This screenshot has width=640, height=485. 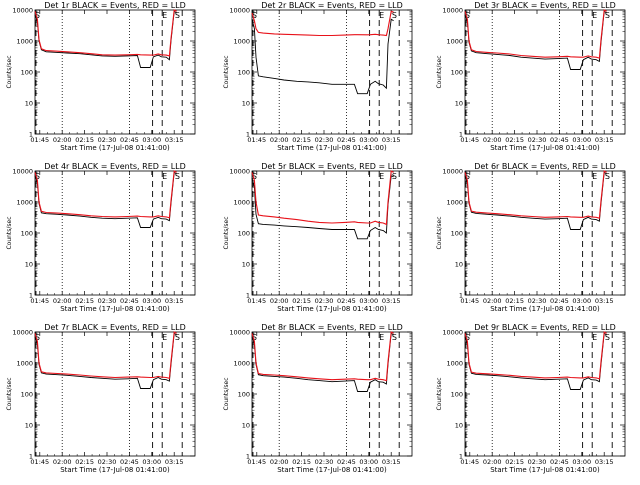 What do you see at coordinates (332, 5) in the screenshot?
I see `chart-title: Det 2r BLACK = Events, RED = LLD` at bounding box center [332, 5].